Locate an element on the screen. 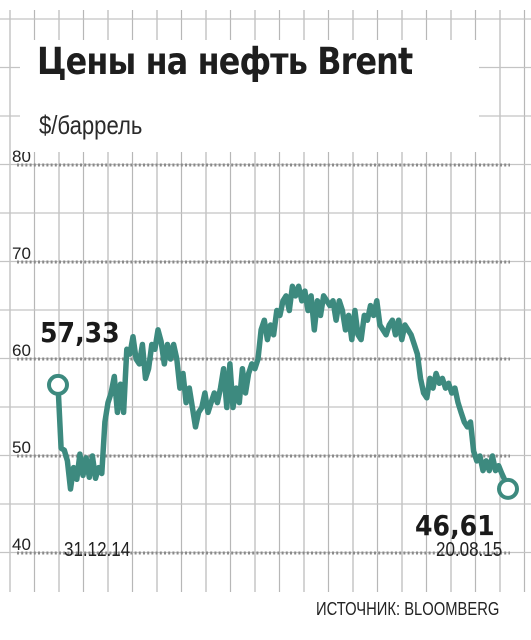 Image resolution: width=531 pixels, height=640 pixels. x-tick-label-start: 31.12.14 is located at coordinates (97, 550).